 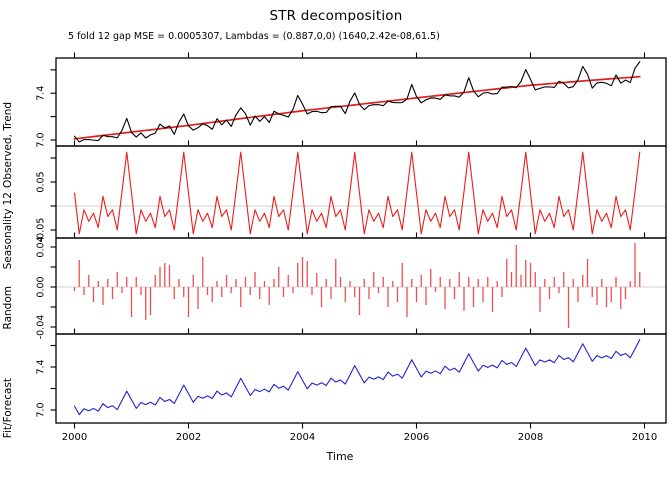 I want to click on observed-line, so click(x=357, y=102).